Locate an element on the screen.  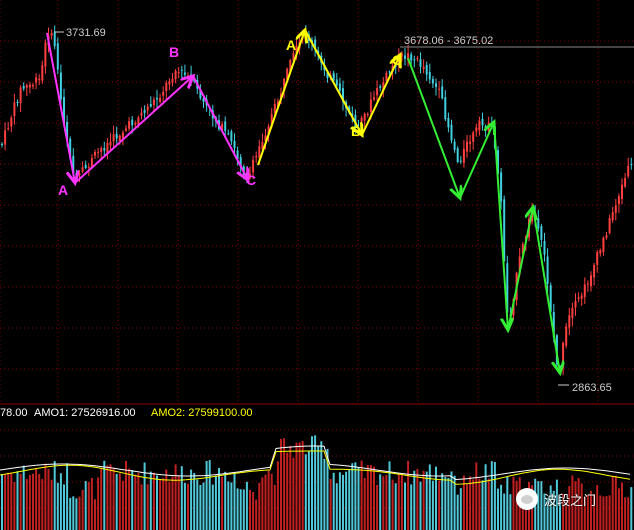
high-price-label: 3731.69 is located at coordinates (86, 33).